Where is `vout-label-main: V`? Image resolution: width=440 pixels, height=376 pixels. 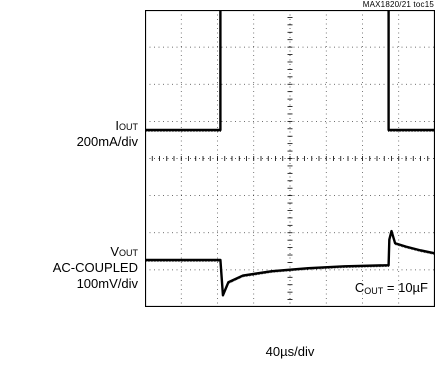
vout-label-main: V is located at coordinates (114, 251).